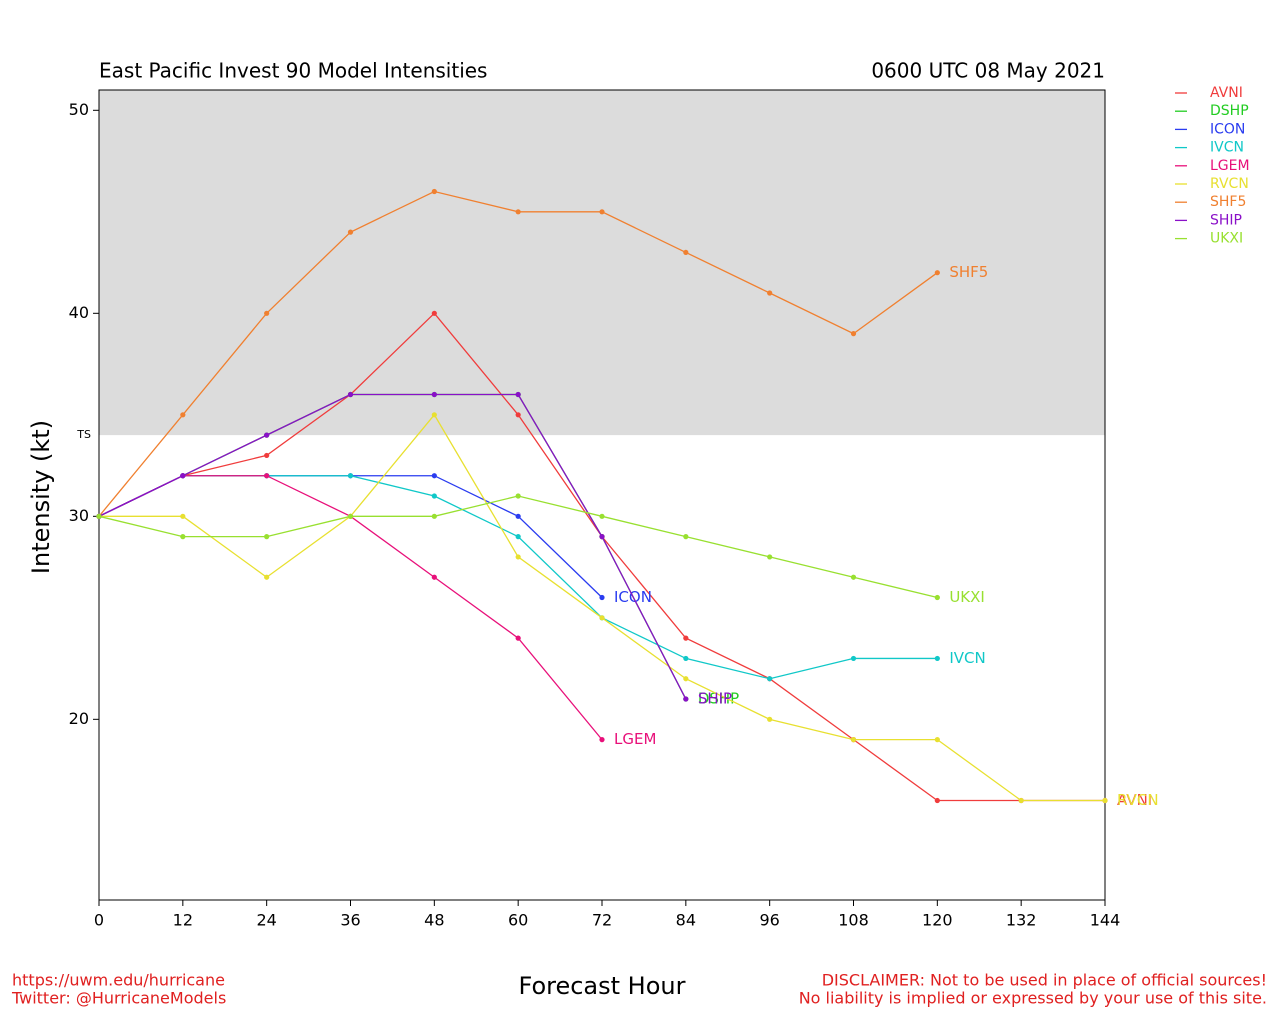  What do you see at coordinates (686, 920) in the screenshot?
I see `x-tick-label: 84` at bounding box center [686, 920].